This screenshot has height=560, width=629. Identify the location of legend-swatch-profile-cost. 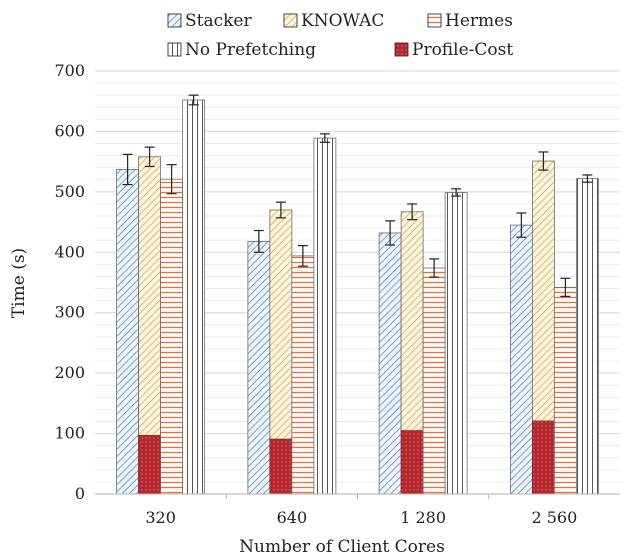
(401, 49).